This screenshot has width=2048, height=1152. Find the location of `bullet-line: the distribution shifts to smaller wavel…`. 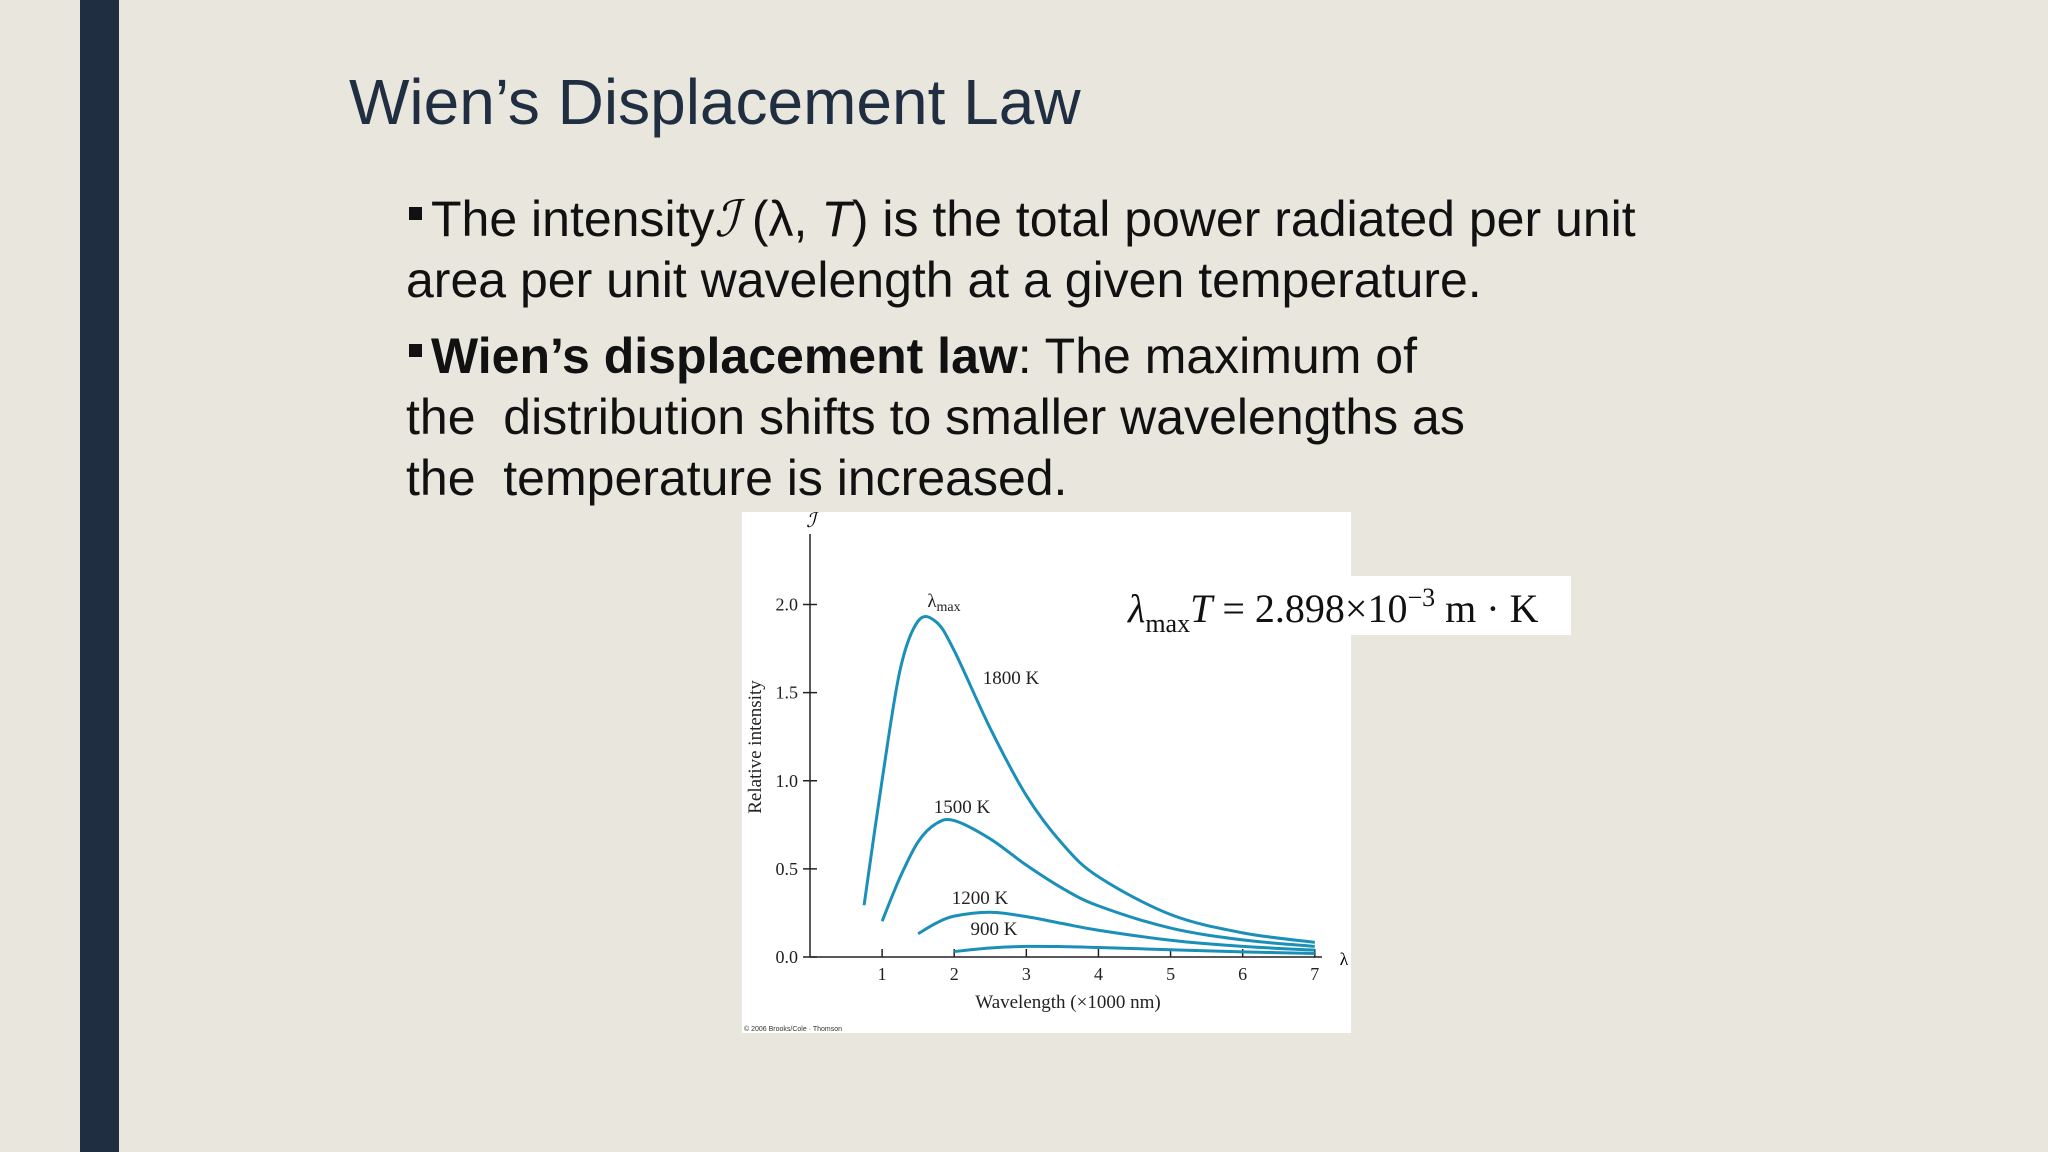

bullet-line: the distribution shifts to smaller wavel… is located at coordinates (935, 417).